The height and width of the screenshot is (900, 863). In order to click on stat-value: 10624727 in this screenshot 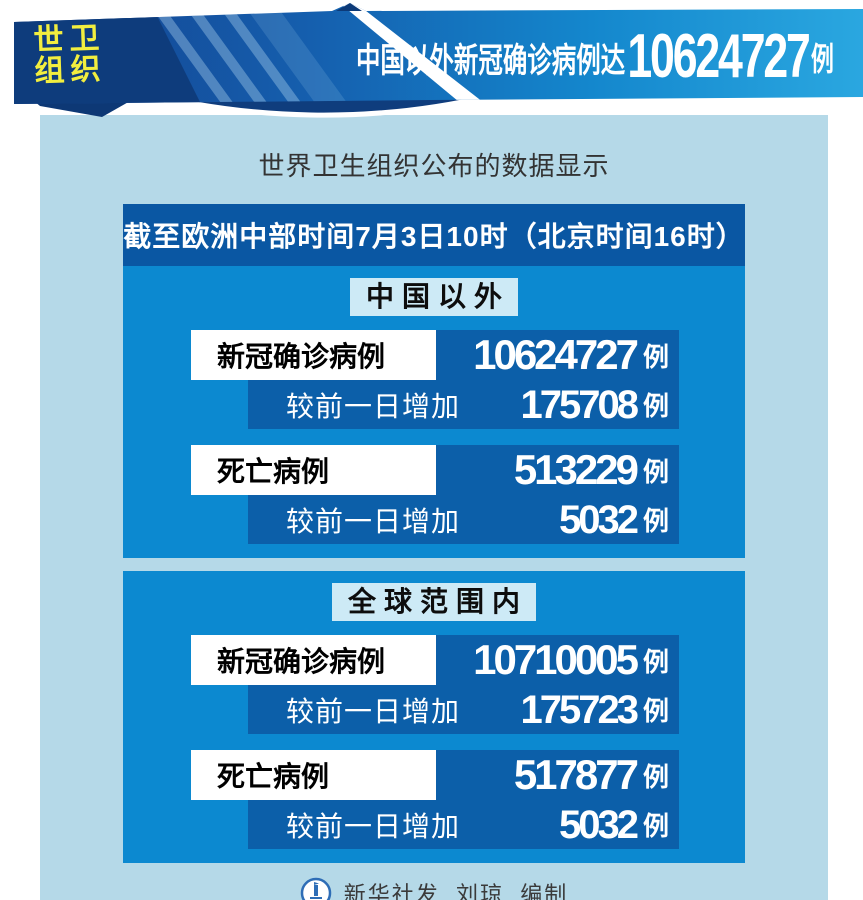, I will do `click(556, 355)`.